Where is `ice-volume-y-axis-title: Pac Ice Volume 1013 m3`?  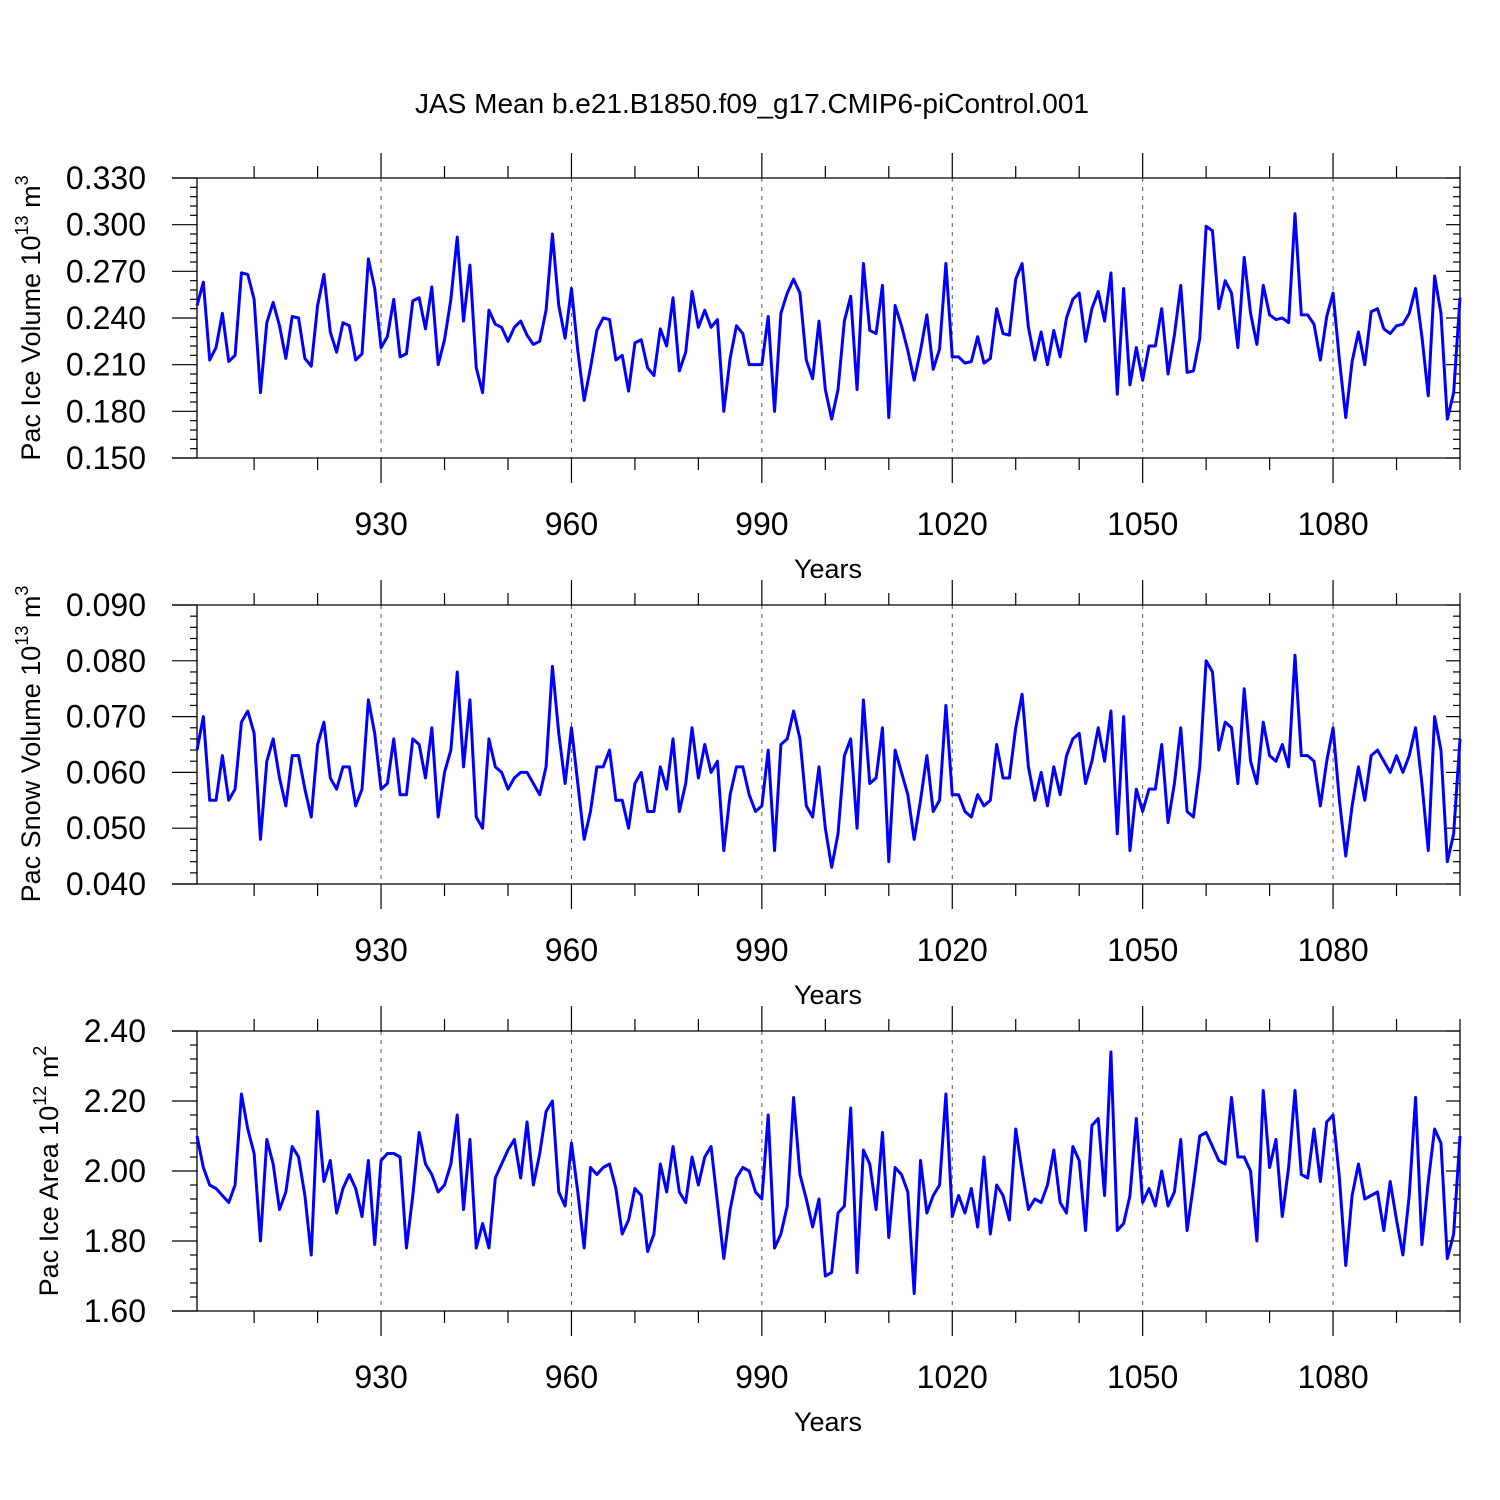
ice-volume-y-axis-title: Pac Ice Volume 1013 m3 is located at coordinates (29, 317).